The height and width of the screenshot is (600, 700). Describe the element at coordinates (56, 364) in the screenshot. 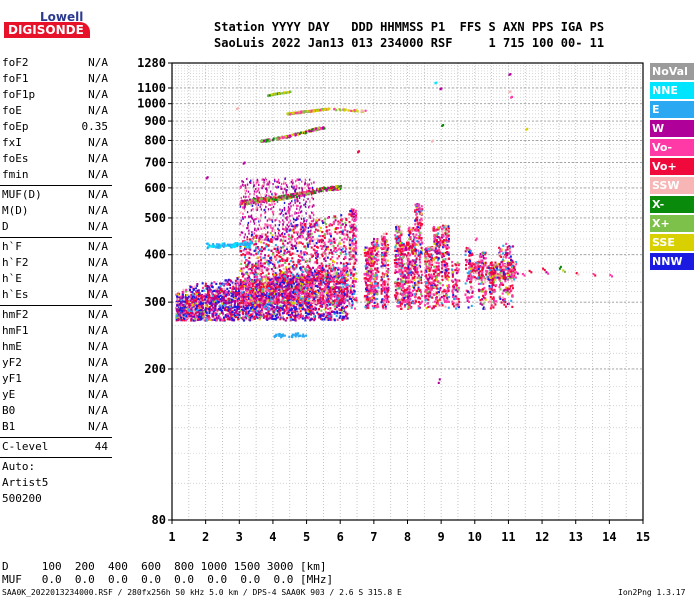

I see `param-row: yF2 N/A` at that location.